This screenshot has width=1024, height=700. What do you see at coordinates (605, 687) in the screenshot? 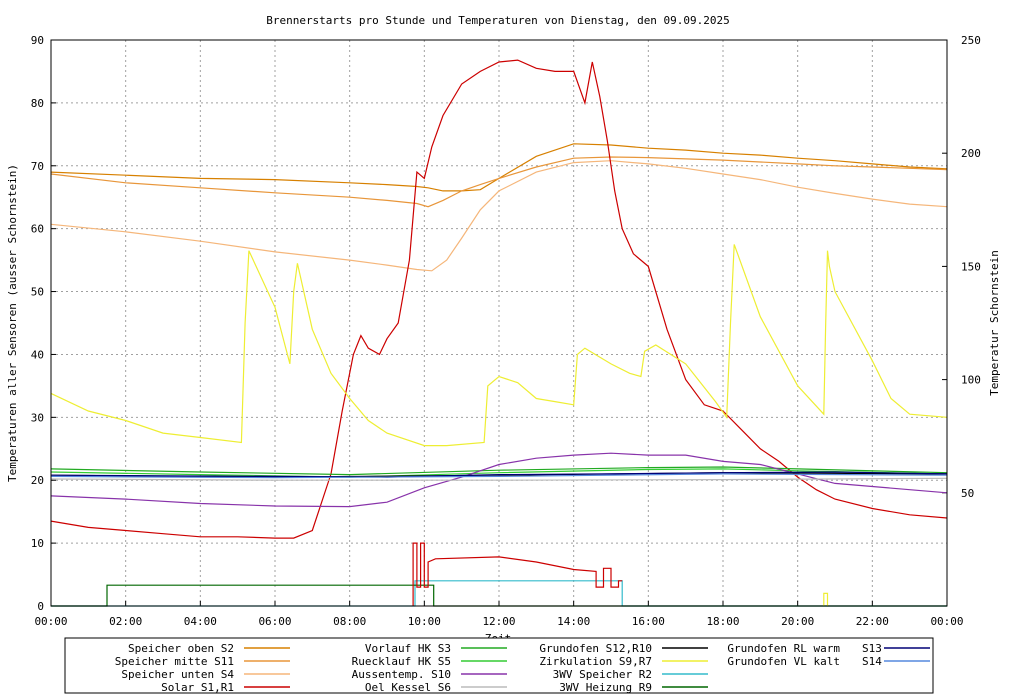
I see `legend-label: 3WV Heizung R9` at bounding box center [605, 687].